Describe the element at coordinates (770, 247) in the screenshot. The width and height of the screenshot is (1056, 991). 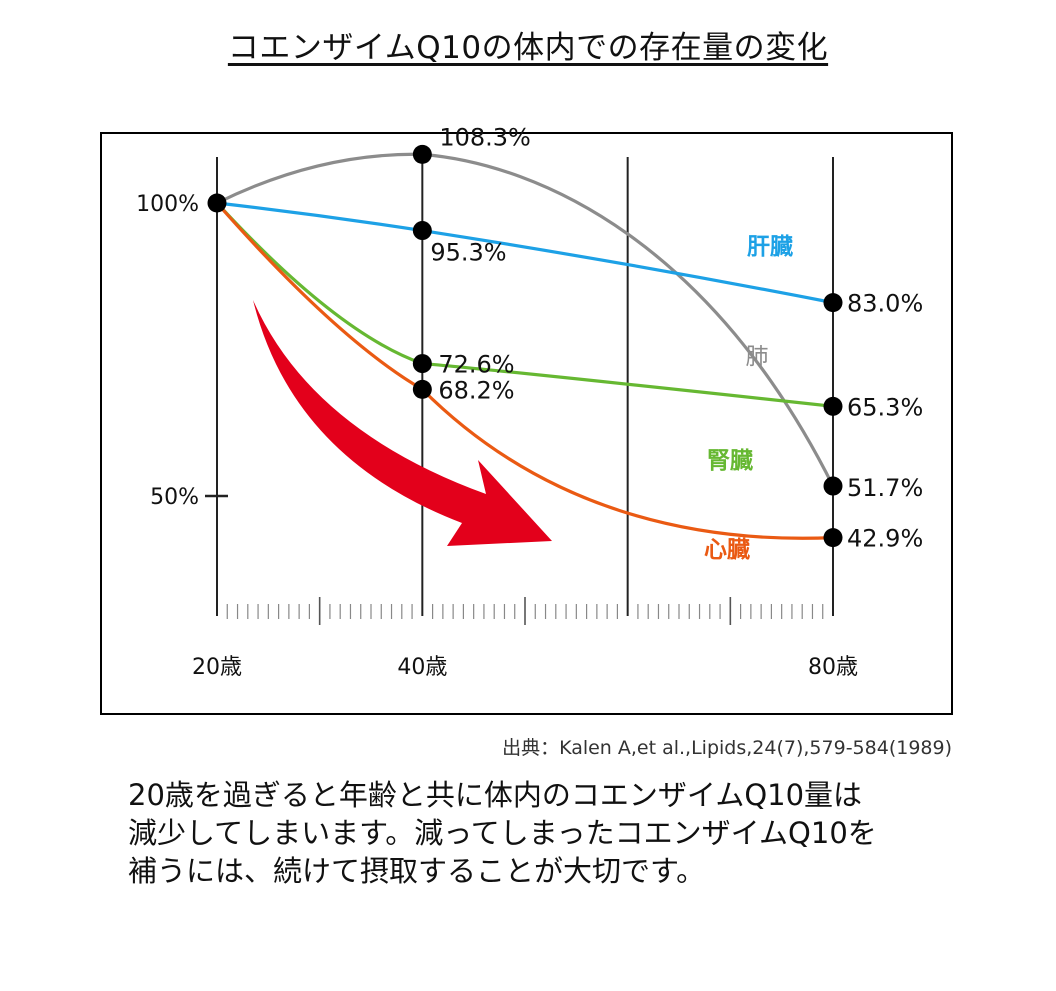
I see `series-name-label: 肝臓` at that location.